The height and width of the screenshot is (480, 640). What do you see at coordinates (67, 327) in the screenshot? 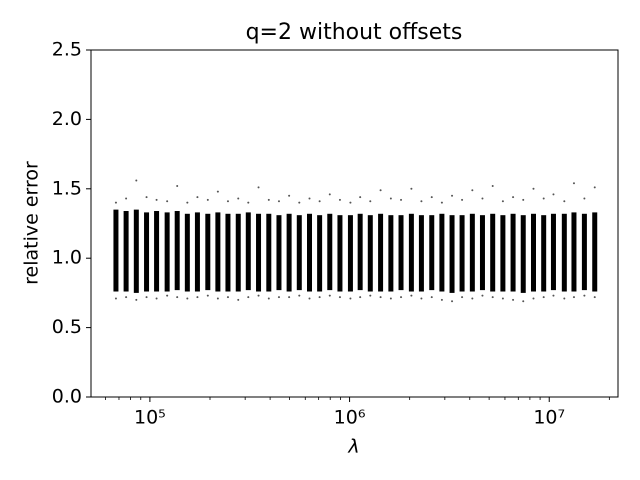
I see `y-tick-label: 0.5` at bounding box center [67, 327].